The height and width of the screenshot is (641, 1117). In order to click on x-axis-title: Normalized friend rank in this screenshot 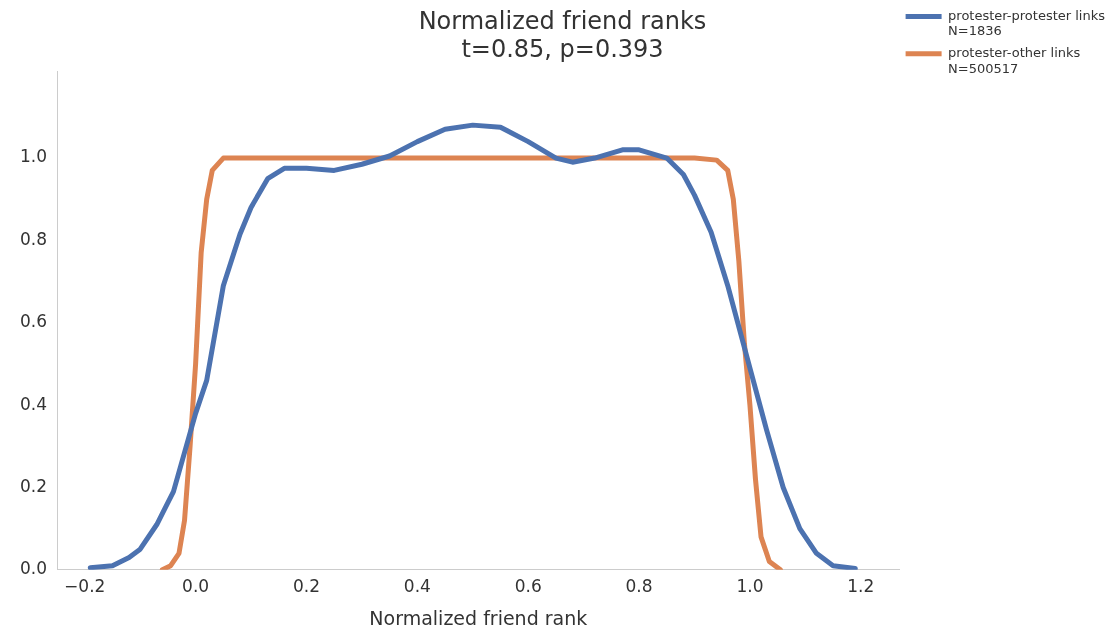, I will do `click(478, 617)`.